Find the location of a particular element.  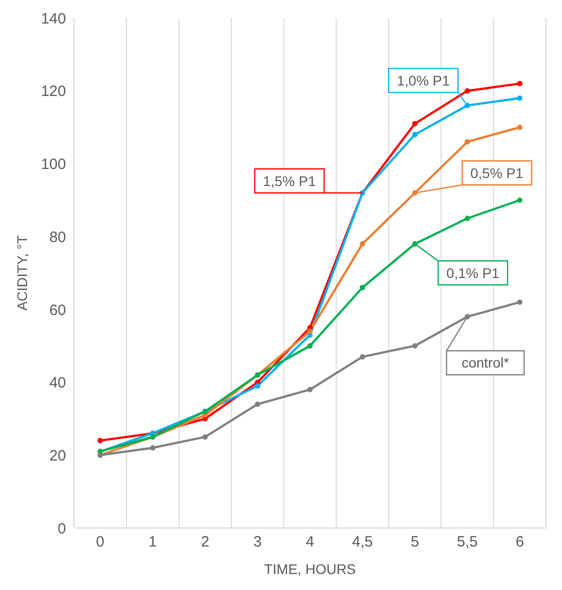

y-axis-title: ACIDITY, °T is located at coordinates (22, 272).